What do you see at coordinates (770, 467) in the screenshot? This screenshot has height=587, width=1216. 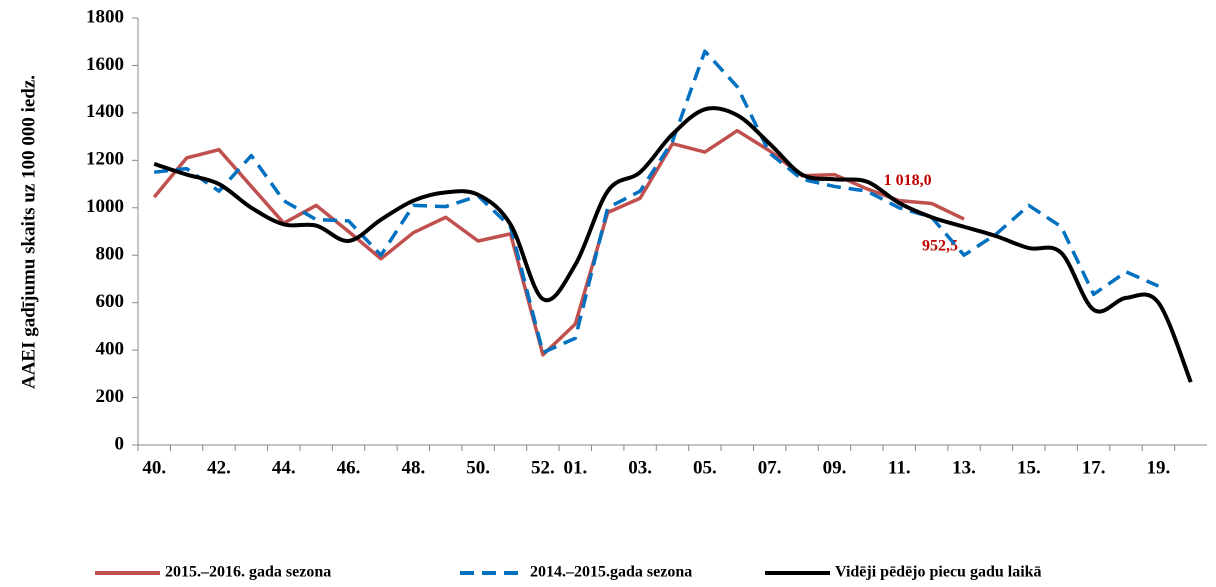 I see `x-tick-label: 07.` at bounding box center [770, 467].